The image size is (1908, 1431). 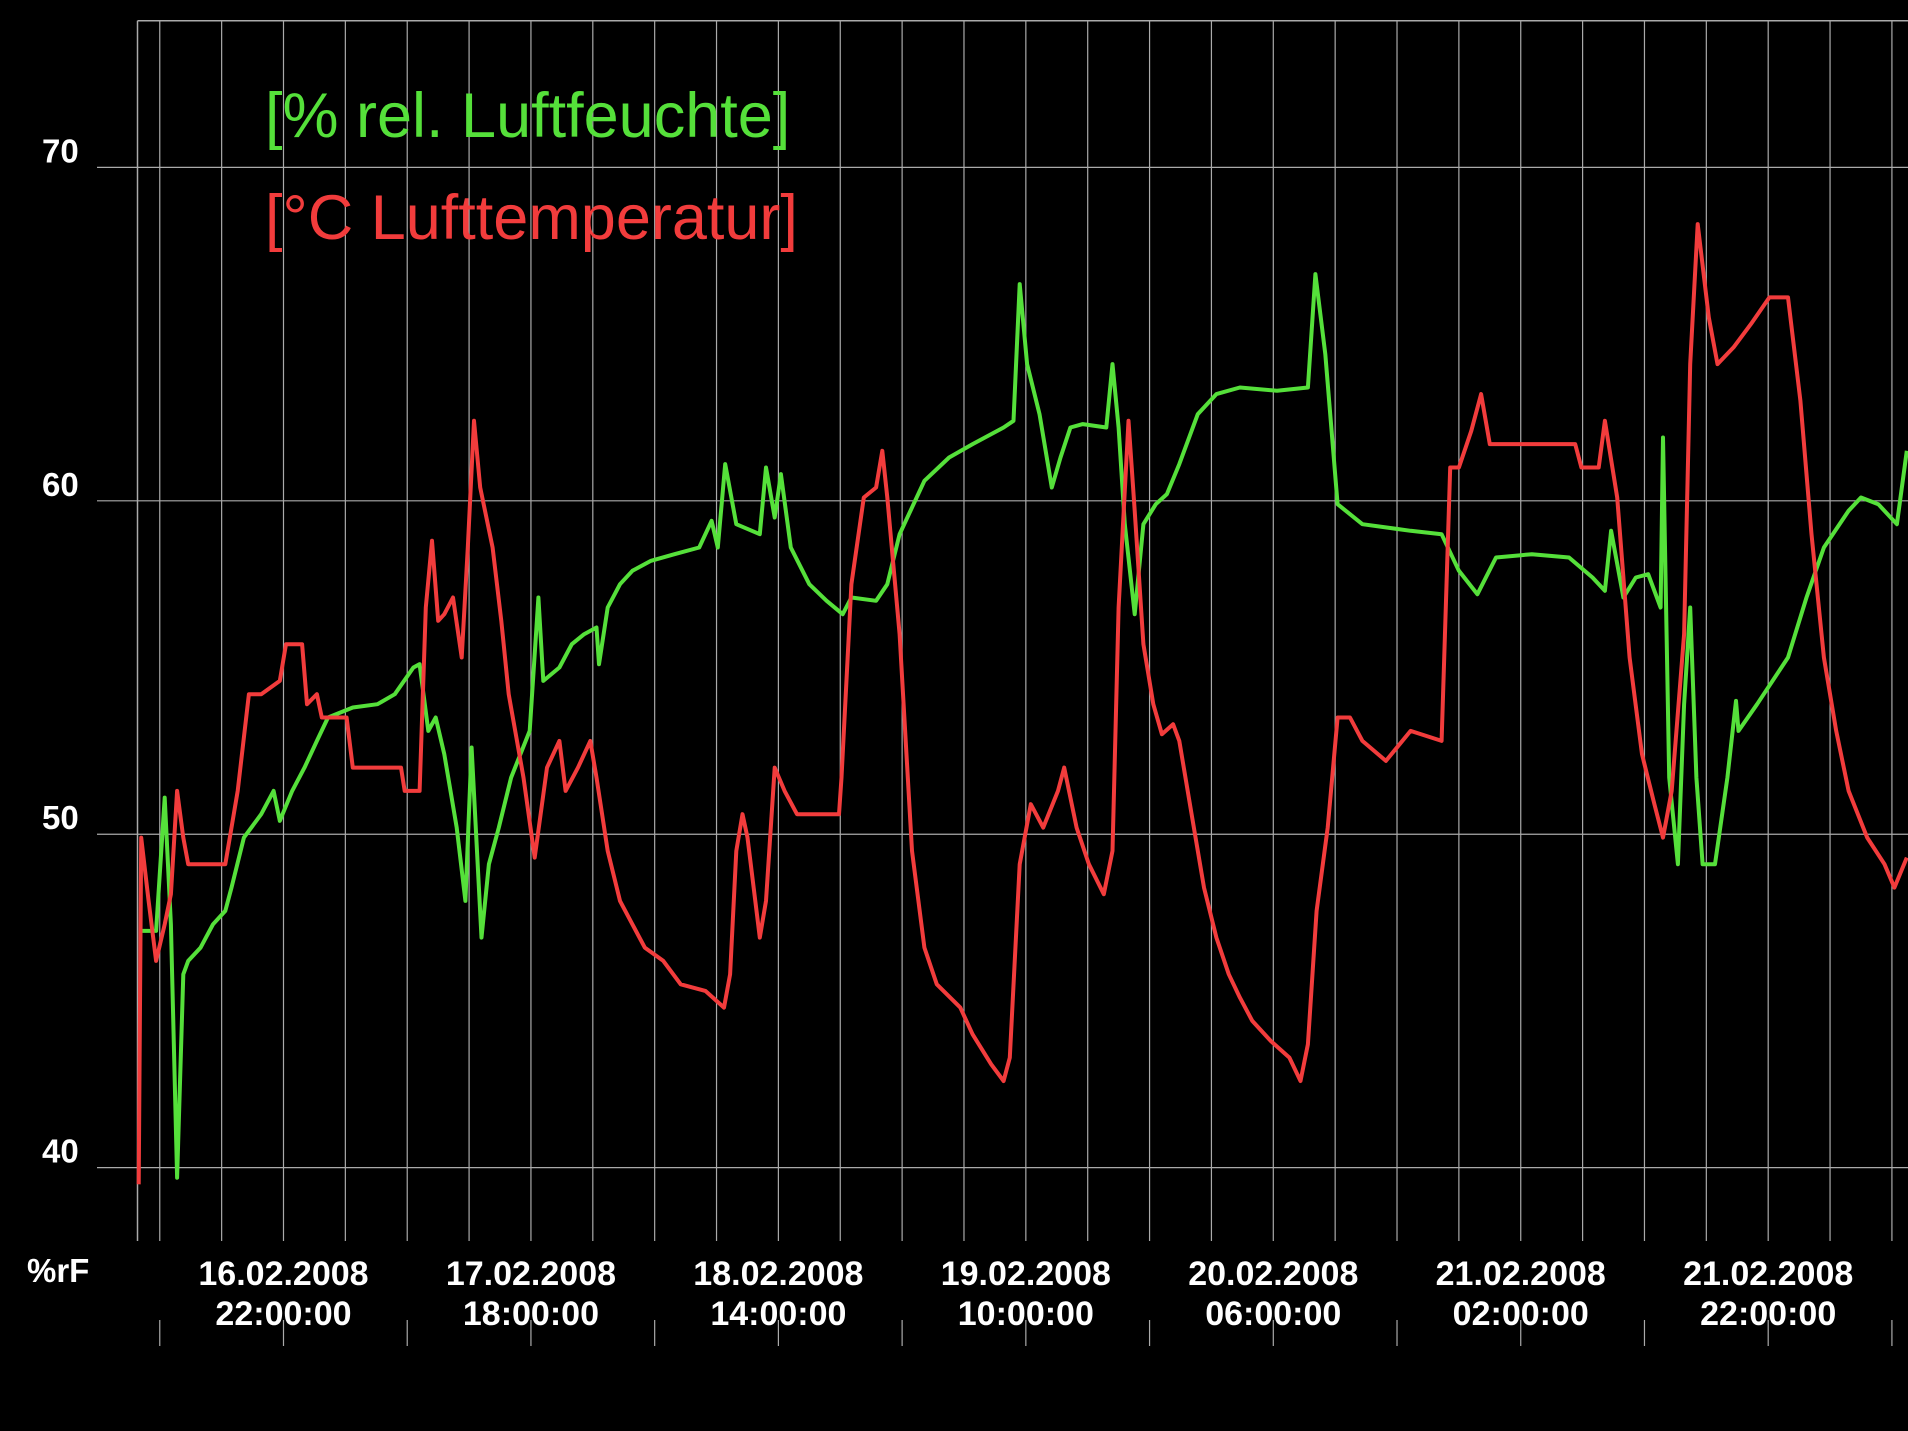 What do you see at coordinates (531, 218) in the screenshot?
I see `legend-entry: [°C Lufttemperatur]` at bounding box center [531, 218].